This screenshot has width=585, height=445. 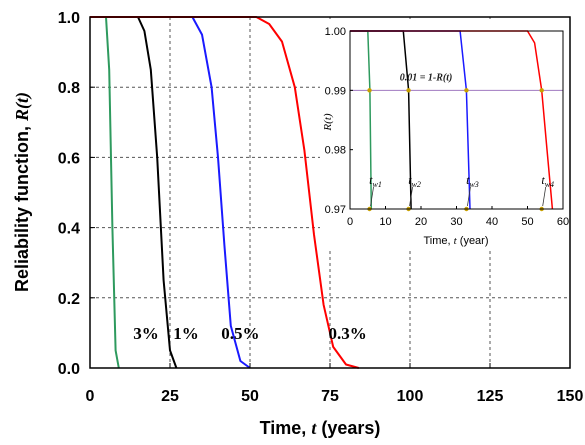 I want to click on inset-x-ticks: 0 10 20 30 40 50 60, so click(x=458, y=217).